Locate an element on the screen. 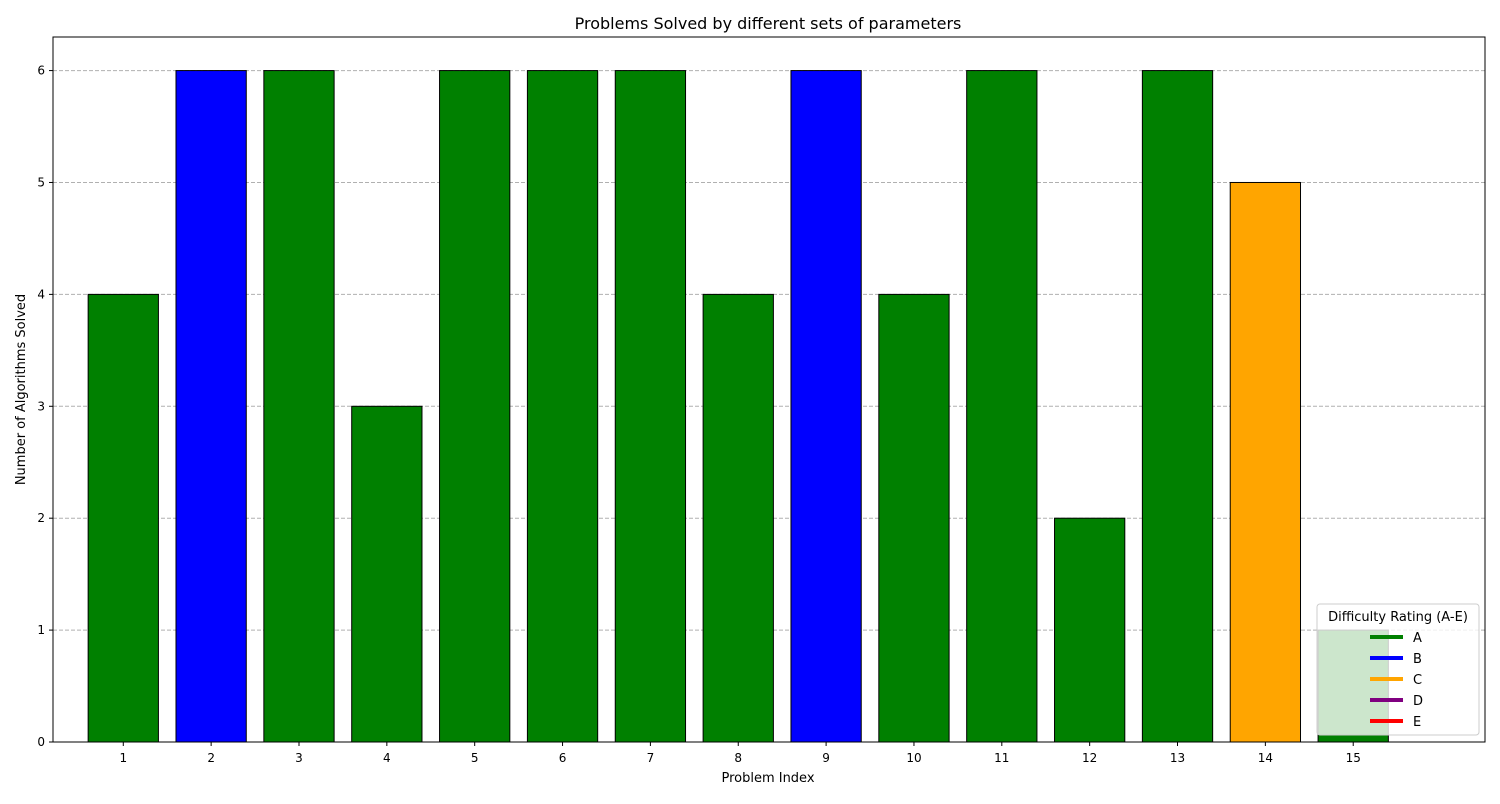  x-tick-label: 9 is located at coordinates (826, 758).